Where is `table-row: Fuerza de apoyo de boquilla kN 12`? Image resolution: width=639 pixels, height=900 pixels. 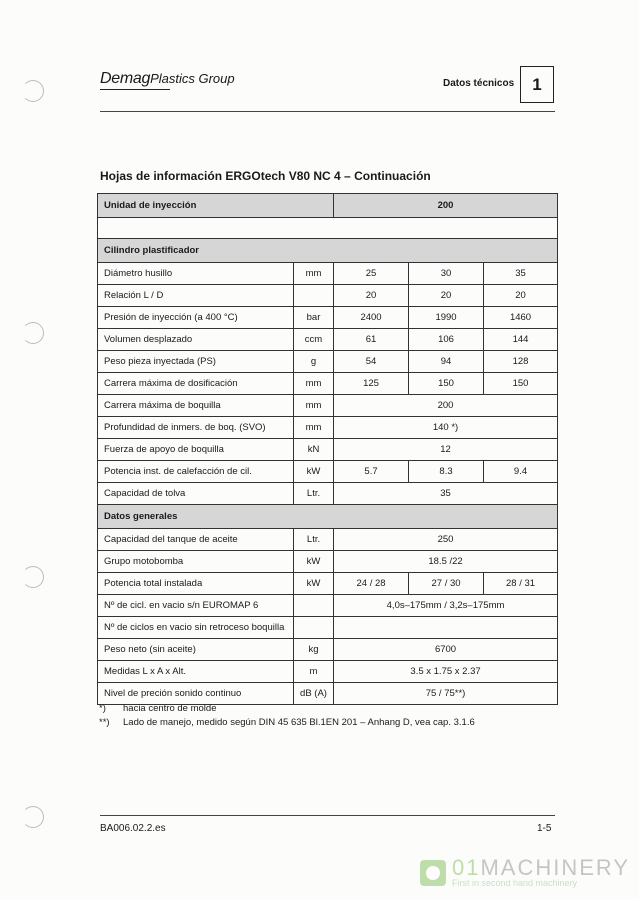
table-row: Fuerza de apoyo de boquilla kN 12 is located at coordinates (328, 449).